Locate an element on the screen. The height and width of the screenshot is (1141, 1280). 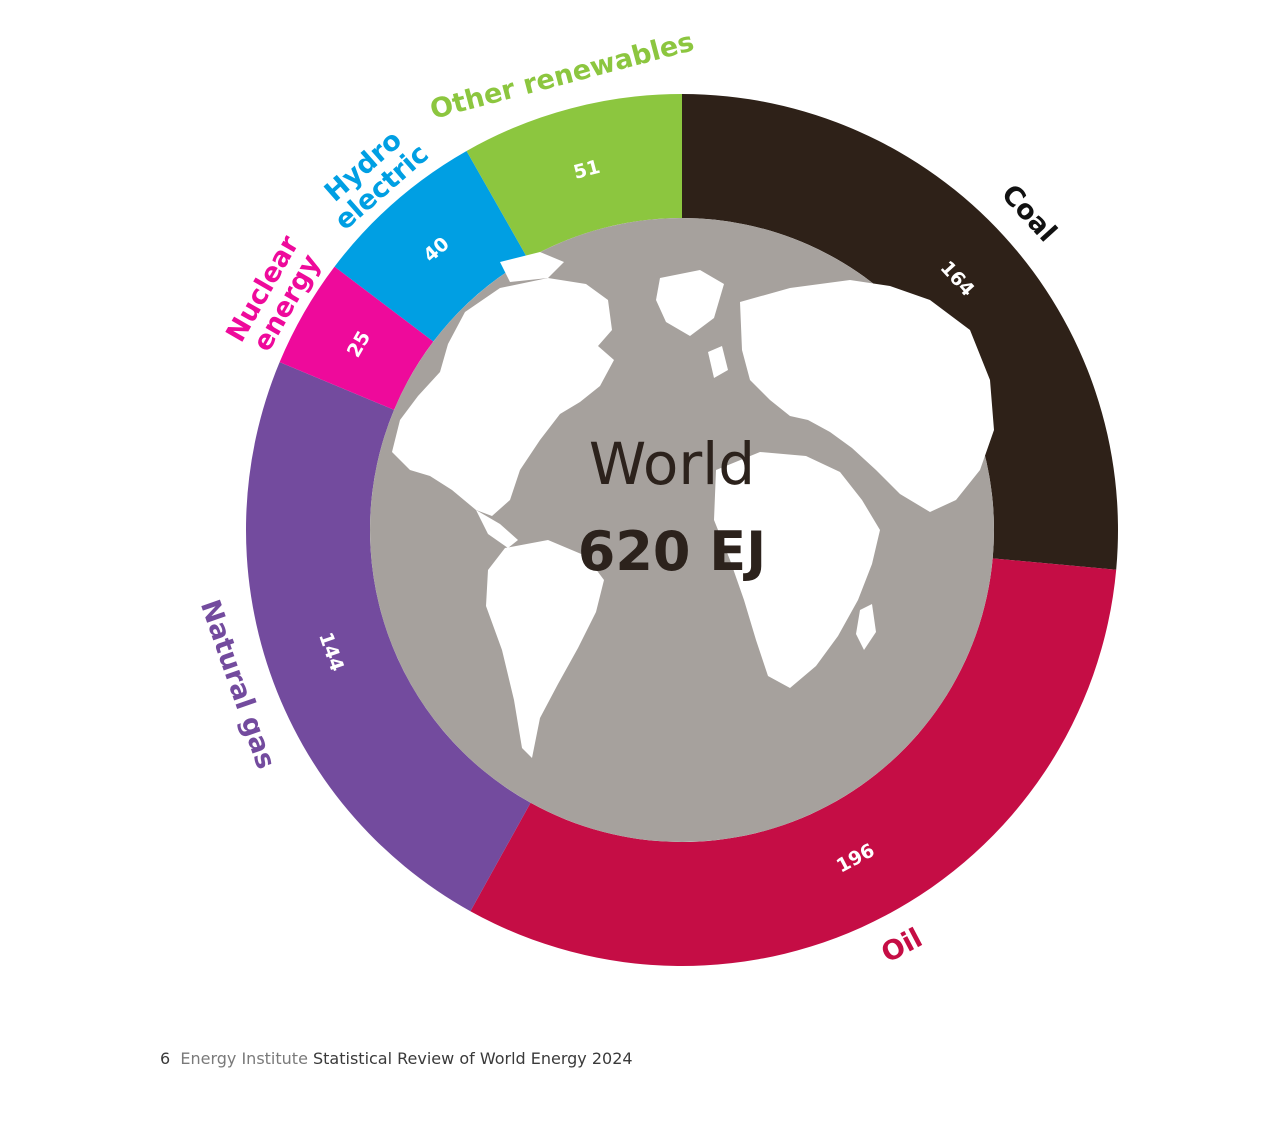
center-total: 620 EJ is located at coordinates (672, 551).